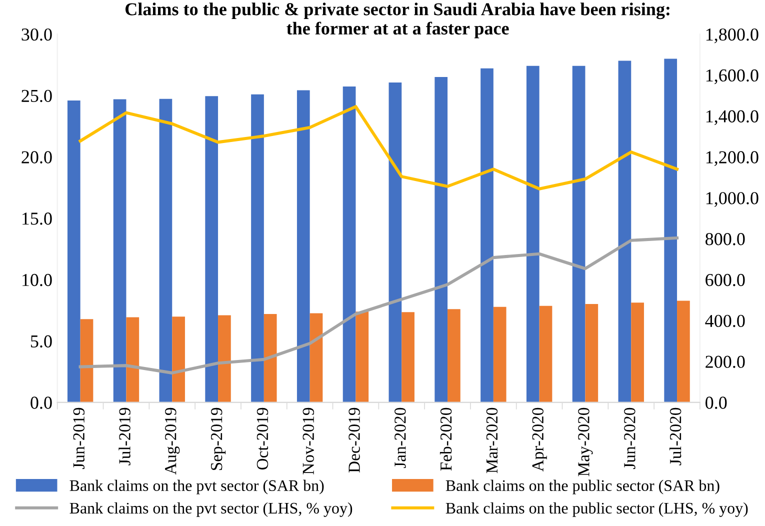 This screenshot has width=765, height=526. What do you see at coordinates (539, 440) in the screenshot?
I see `x-tick-label: Apr-2020` at bounding box center [539, 440].